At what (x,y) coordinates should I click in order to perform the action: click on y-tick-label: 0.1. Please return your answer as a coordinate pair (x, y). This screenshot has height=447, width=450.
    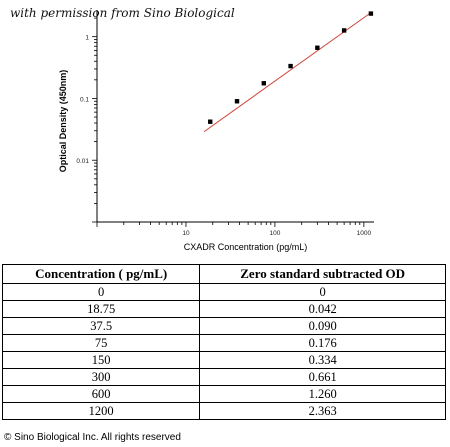
    Looking at the image, I should click on (84, 99).